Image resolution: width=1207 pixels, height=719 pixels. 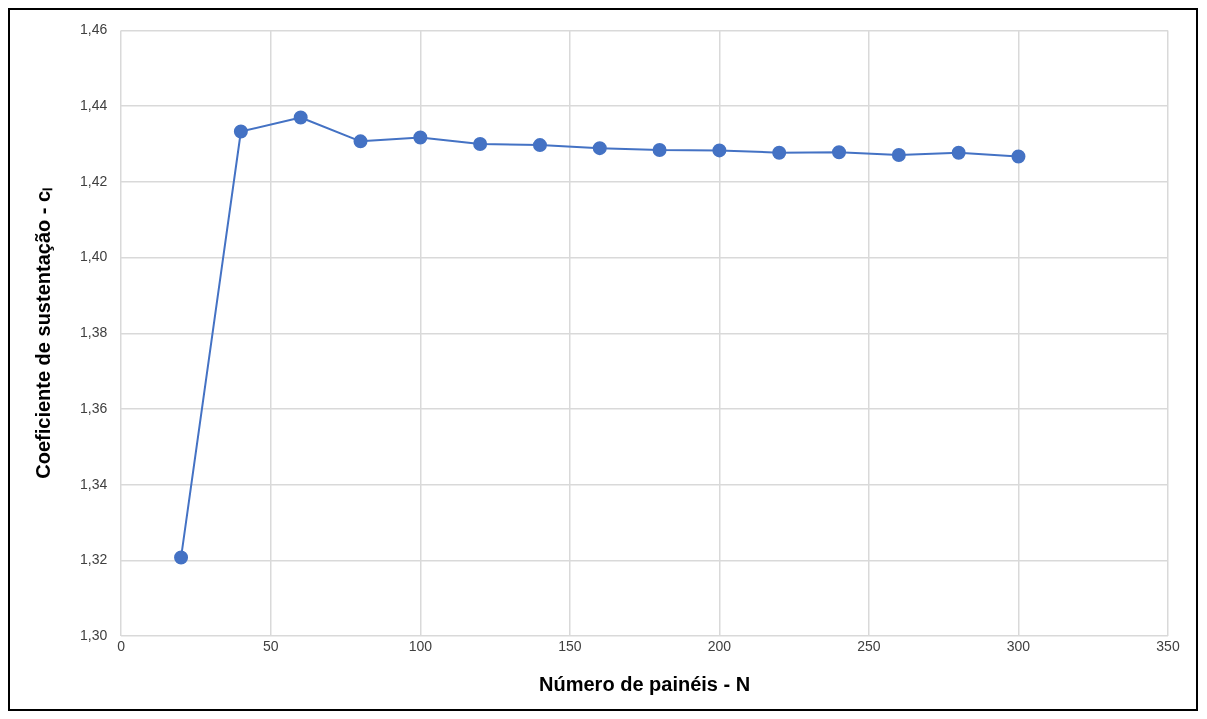 I want to click on x-tick-label: 0, so click(x=121, y=646).